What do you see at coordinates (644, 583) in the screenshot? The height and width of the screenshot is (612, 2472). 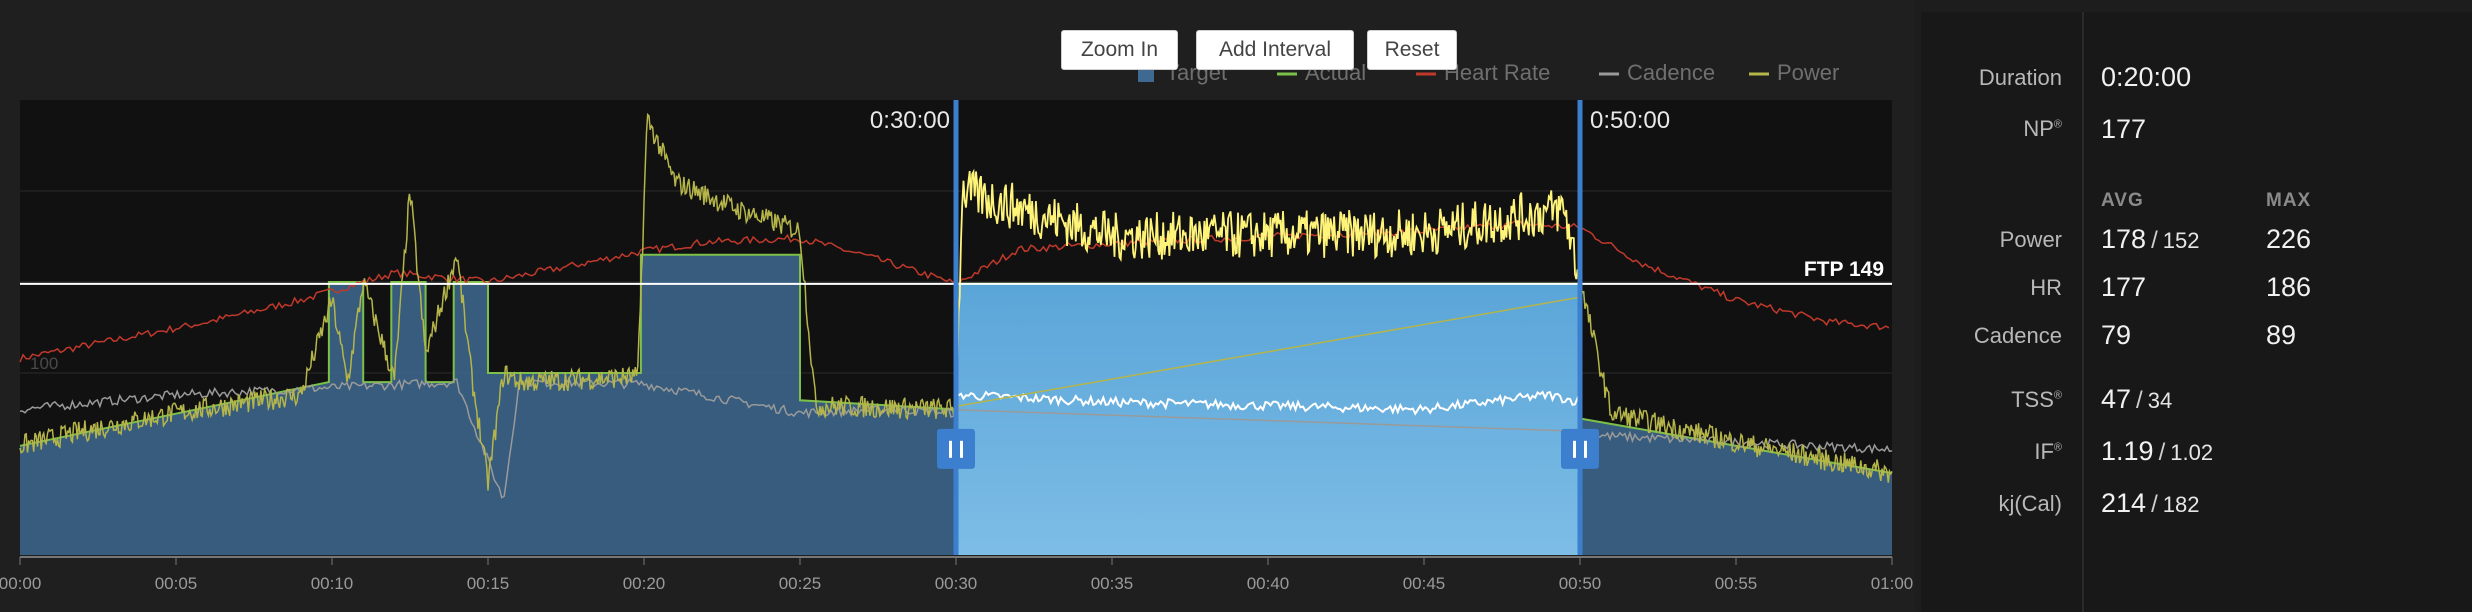 I see `x-tick-label: 00:20` at bounding box center [644, 583].